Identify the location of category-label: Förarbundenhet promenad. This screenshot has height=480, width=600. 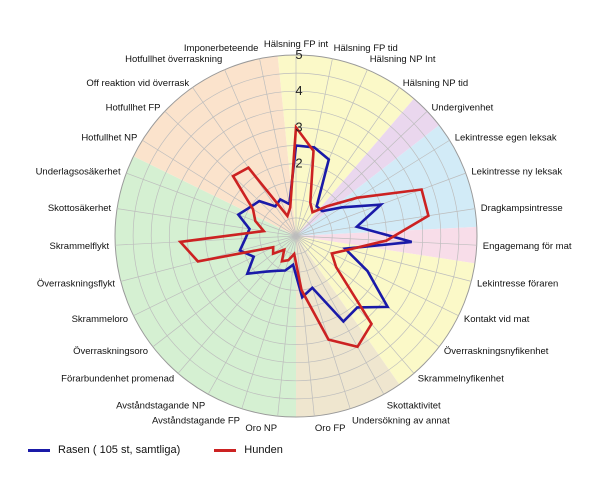
(117, 378).